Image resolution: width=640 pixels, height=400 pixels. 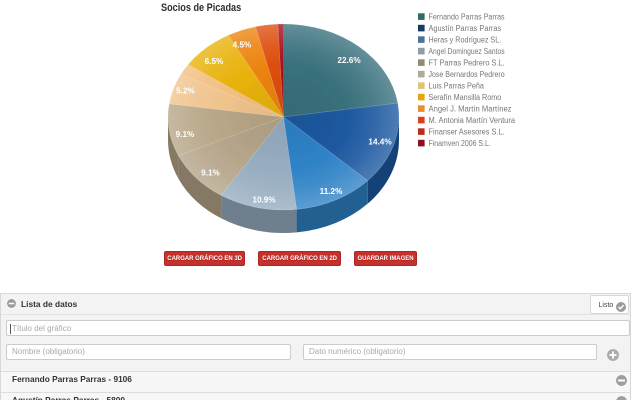 I want to click on svg-text: Agustín Parras Parras, so click(x=465, y=28).